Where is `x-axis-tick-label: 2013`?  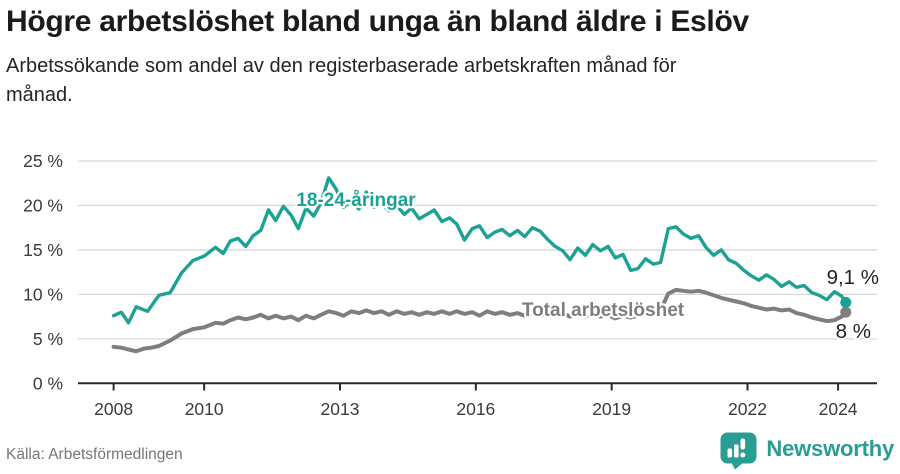
x-axis-tick-label: 2013 is located at coordinates (340, 409).